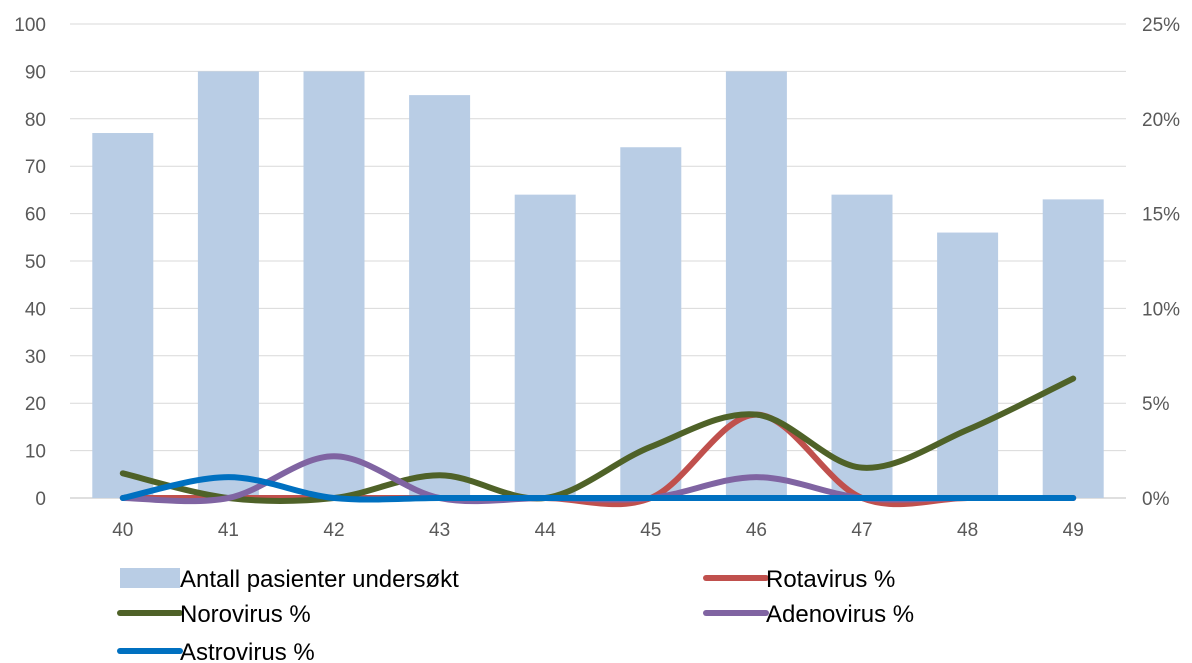  I want to click on x-tick-label: 43, so click(439, 530).